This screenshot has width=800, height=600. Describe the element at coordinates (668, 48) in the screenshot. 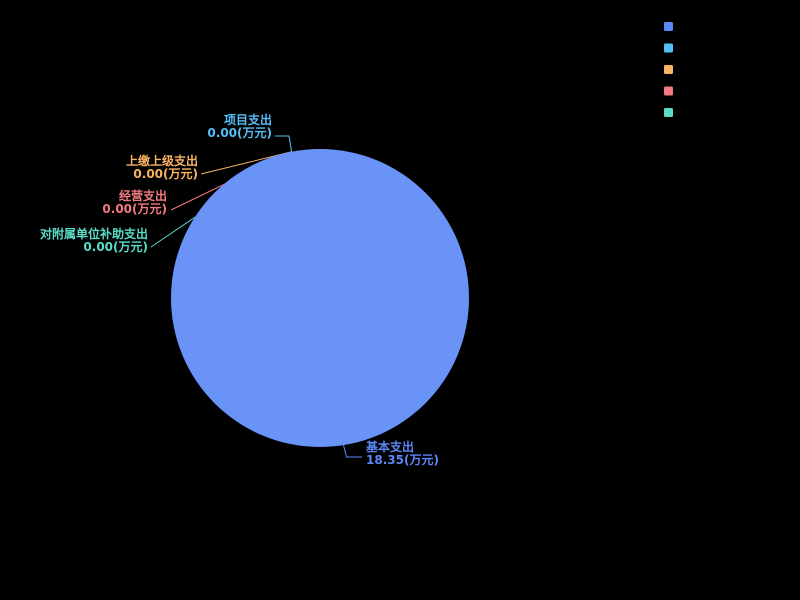

I see `legend-swatch-project` at that location.